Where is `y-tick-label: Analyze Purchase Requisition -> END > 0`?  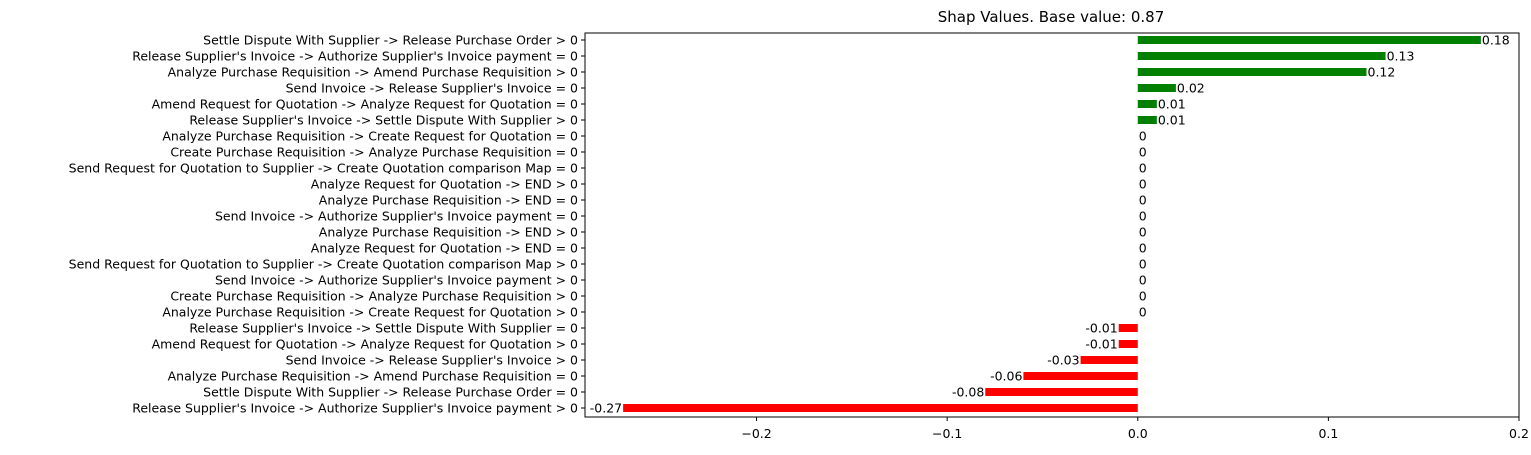
y-tick-label: Analyze Purchase Requisition -> END > 0 is located at coordinates (448, 232).